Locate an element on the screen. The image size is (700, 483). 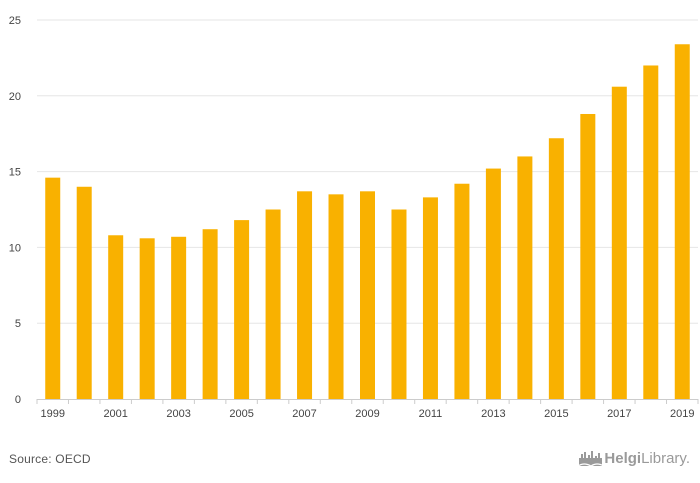
x-tick-label: 2001 is located at coordinates (115, 414).